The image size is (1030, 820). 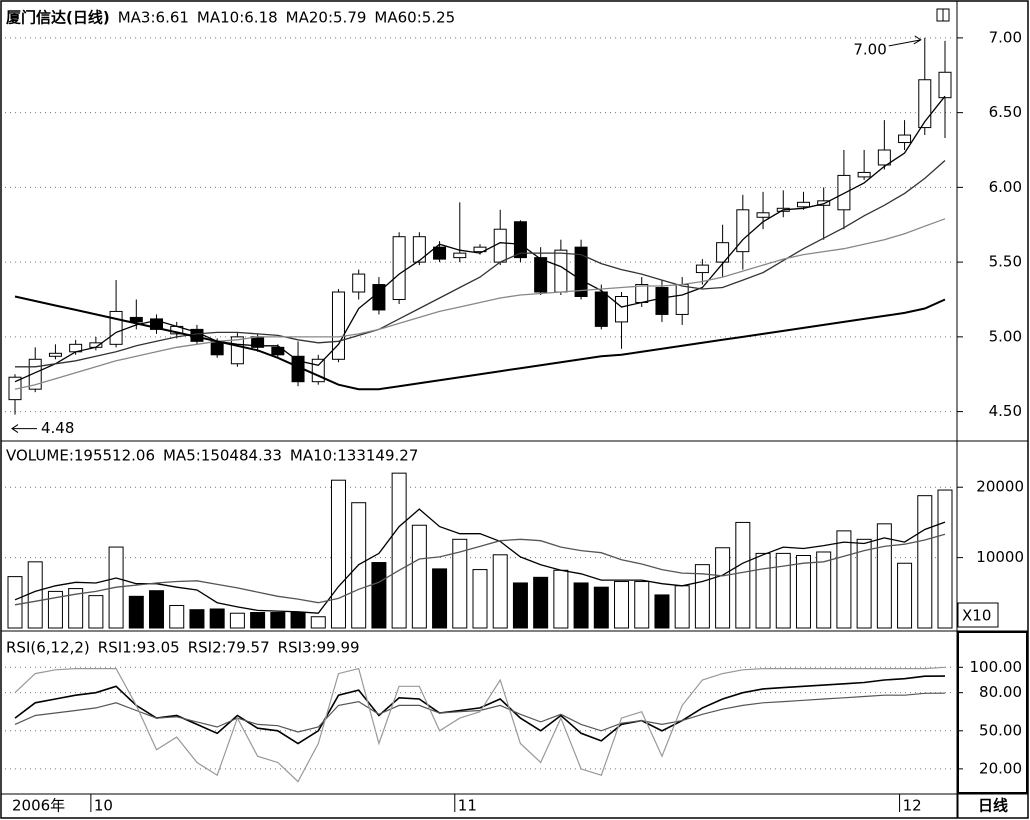 I want to click on y-tick-label: 100.00, so click(x=996, y=667).